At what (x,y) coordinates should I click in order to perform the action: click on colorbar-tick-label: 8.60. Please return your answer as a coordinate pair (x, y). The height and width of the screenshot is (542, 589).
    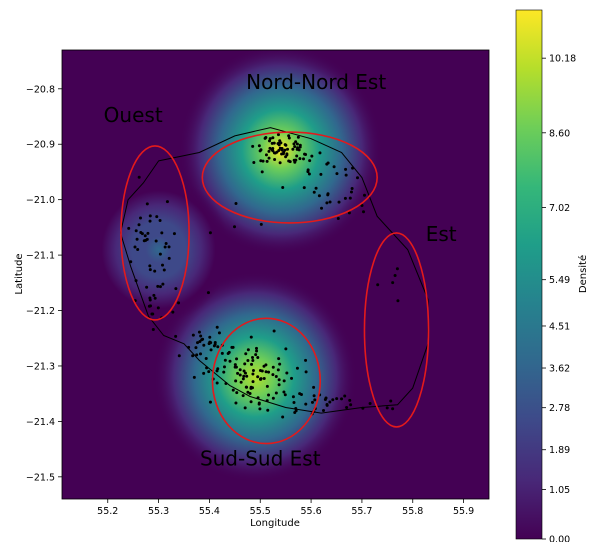
    Looking at the image, I should click on (559, 133).